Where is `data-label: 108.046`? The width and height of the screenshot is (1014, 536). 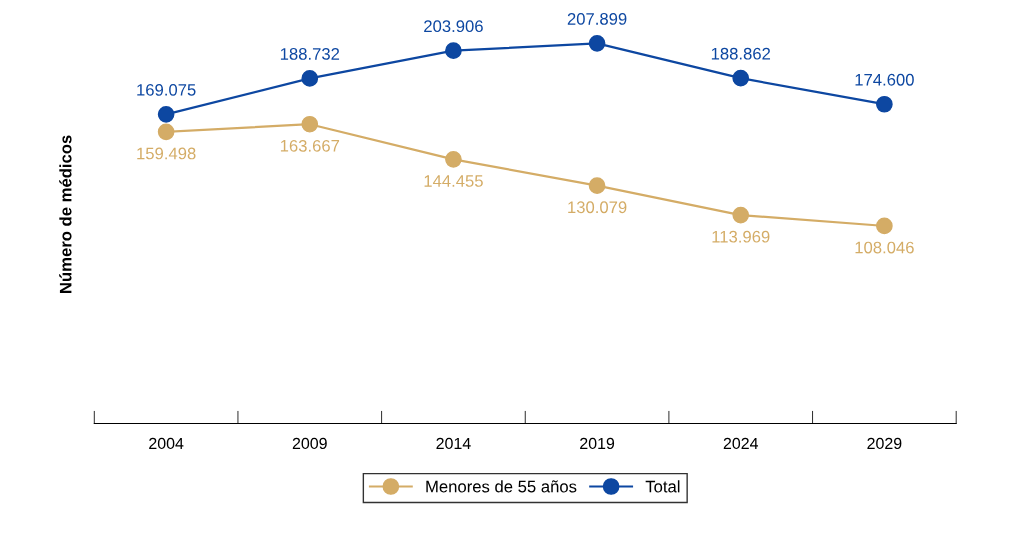
data-label: 108.046 is located at coordinates (884, 247).